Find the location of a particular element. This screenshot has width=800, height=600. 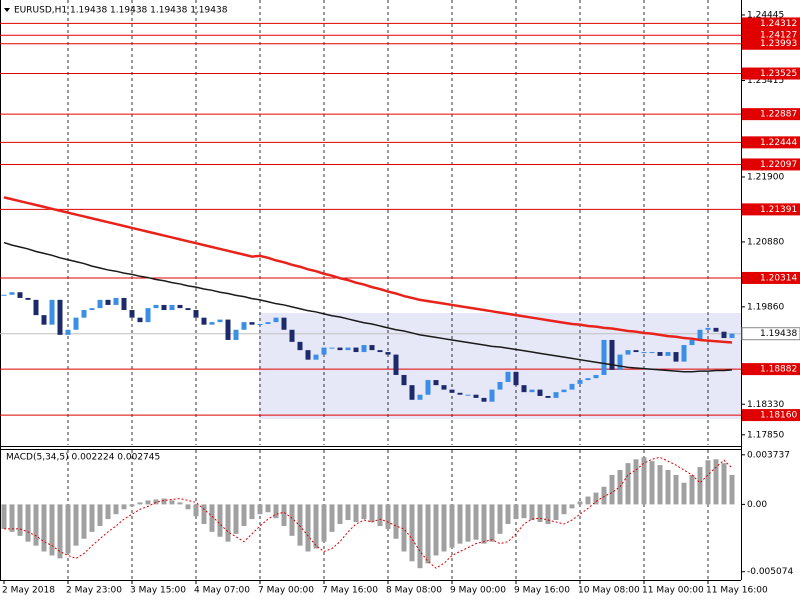

menu-arrow is located at coordinates (7, 10).